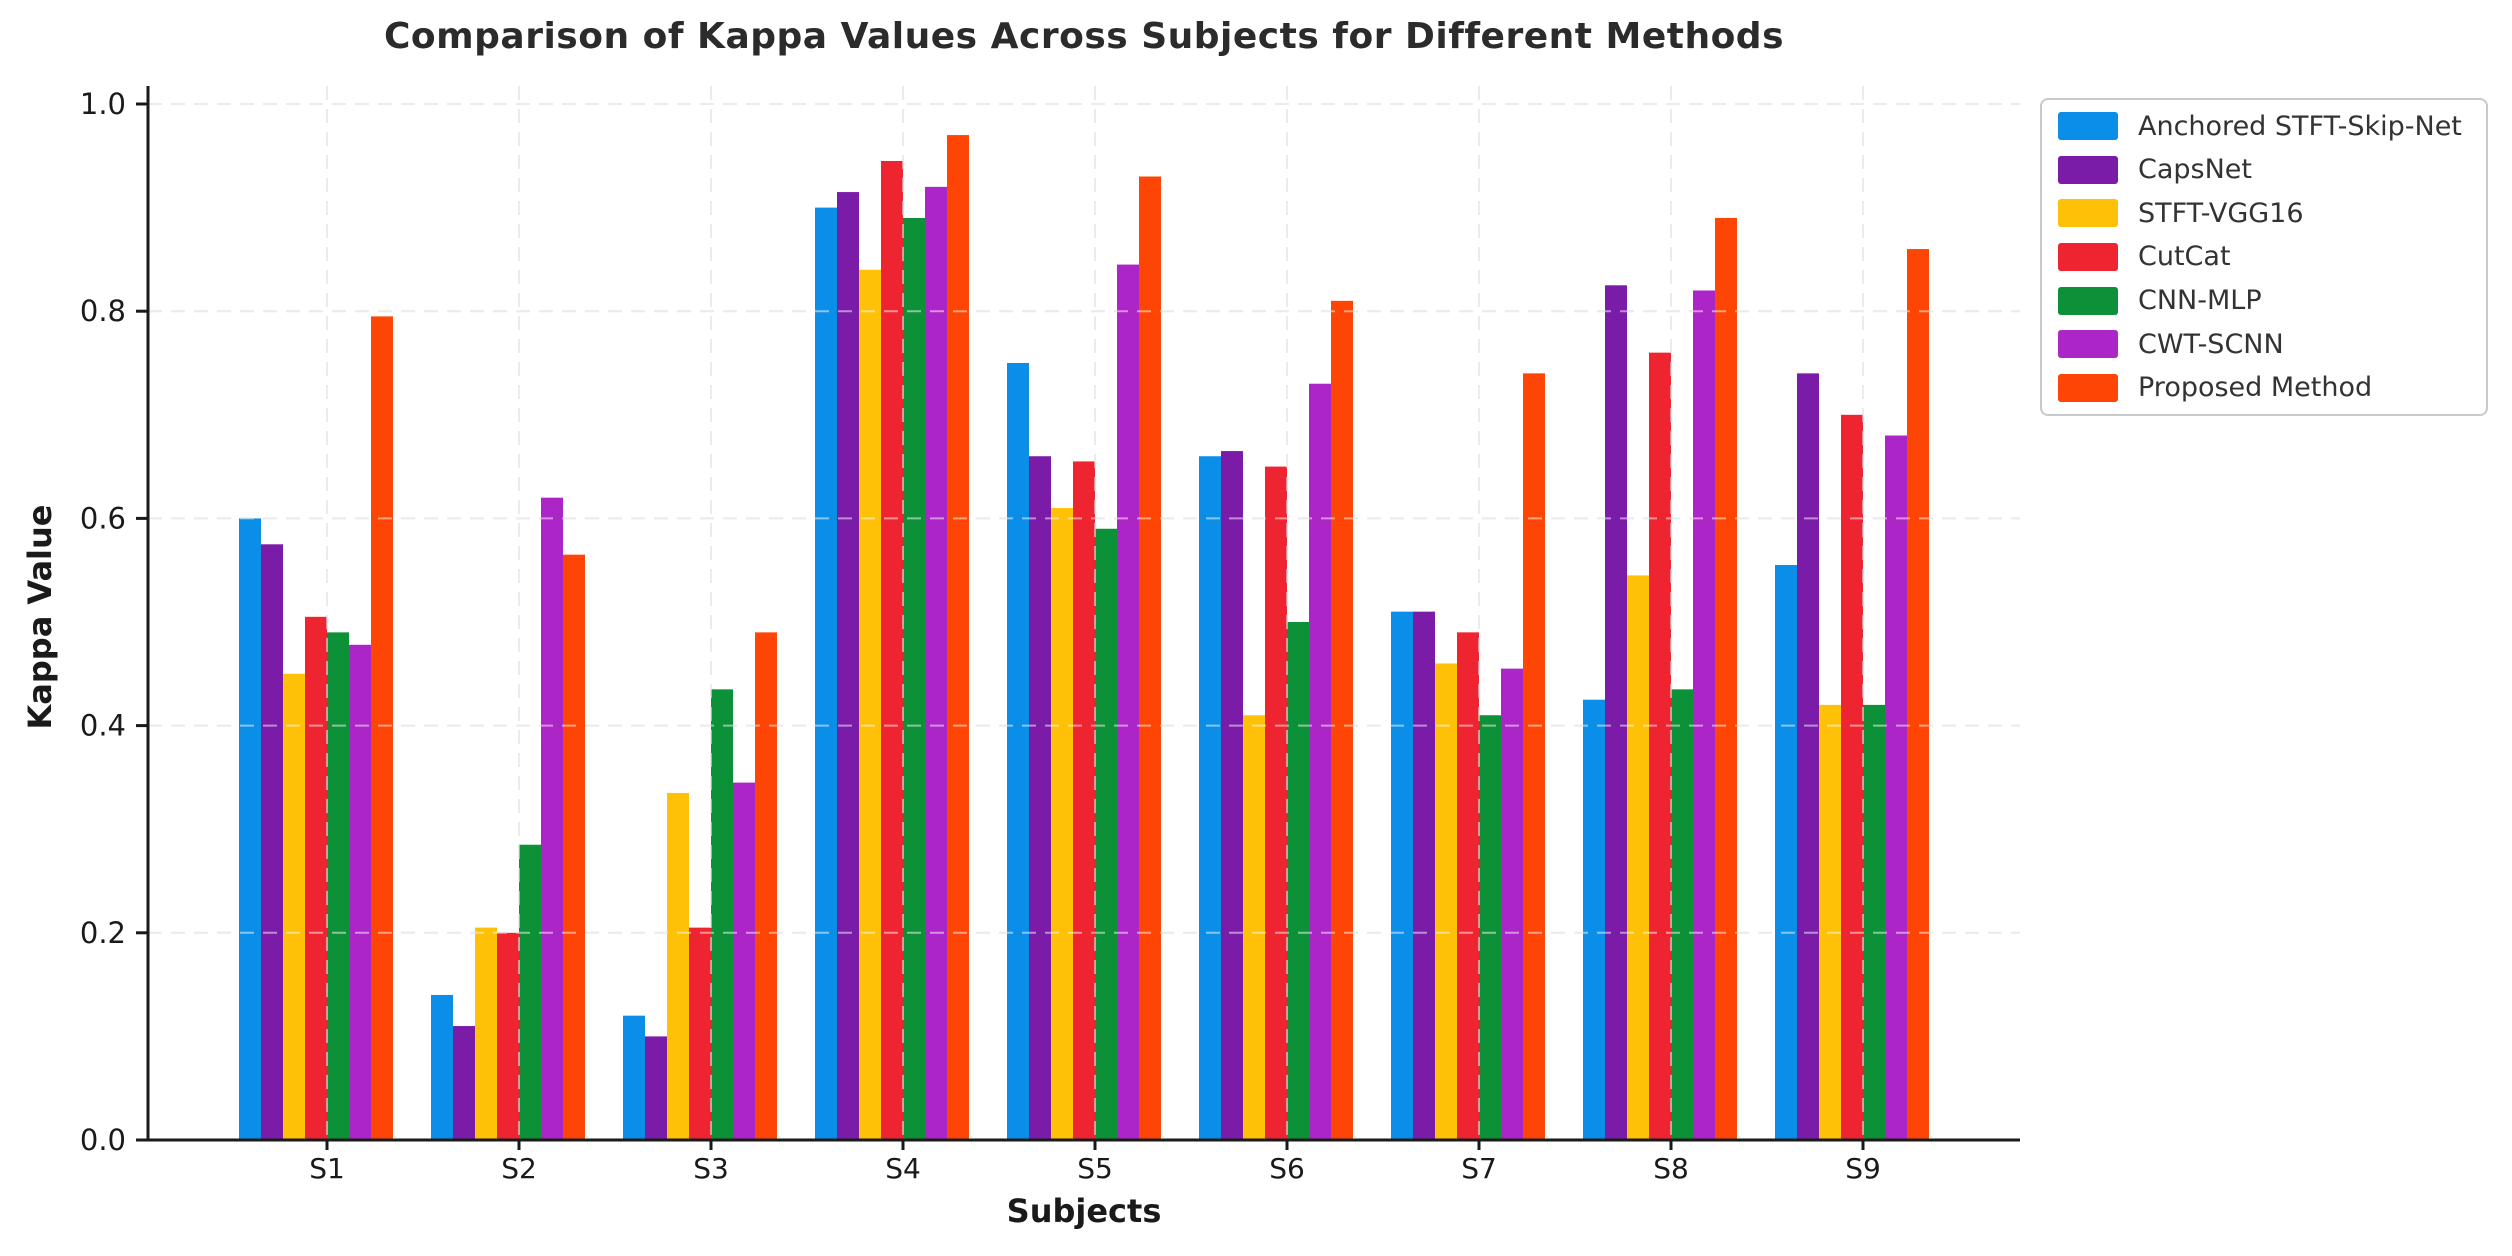 The width and height of the screenshot is (2512, 1256). Describe the element at coordinates (2195, 170) in the screenshot. I see `legend-label: CapsNet` at that location.